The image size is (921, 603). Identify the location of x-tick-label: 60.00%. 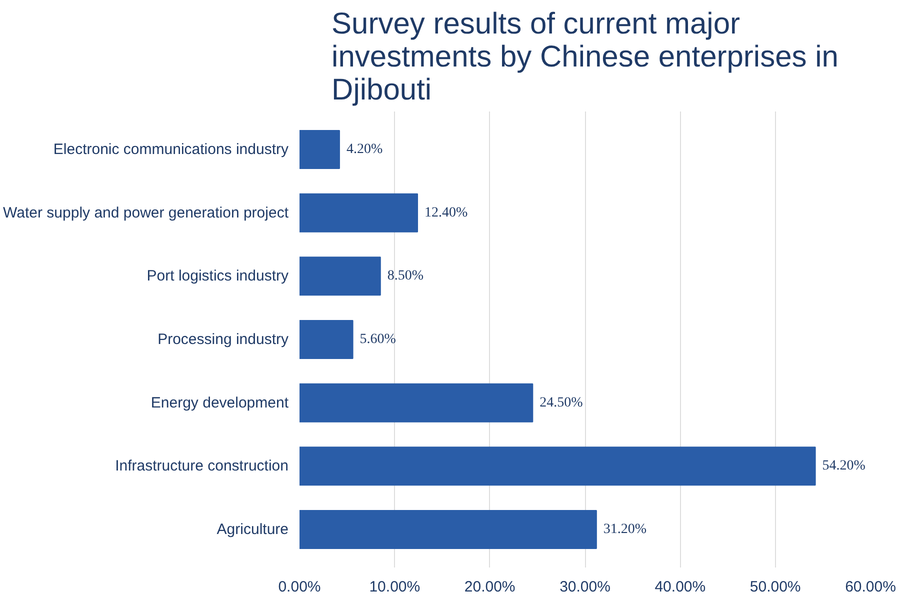
(870, 587).